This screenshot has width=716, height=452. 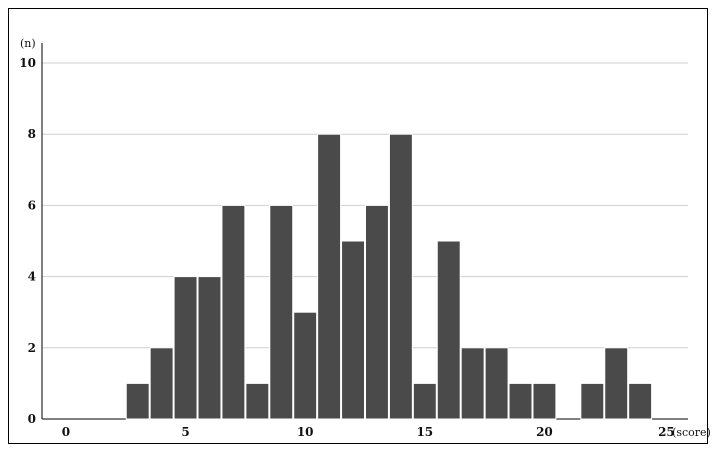 I want to click on x-tick-label-25: 25, so click(x=666, y=432).